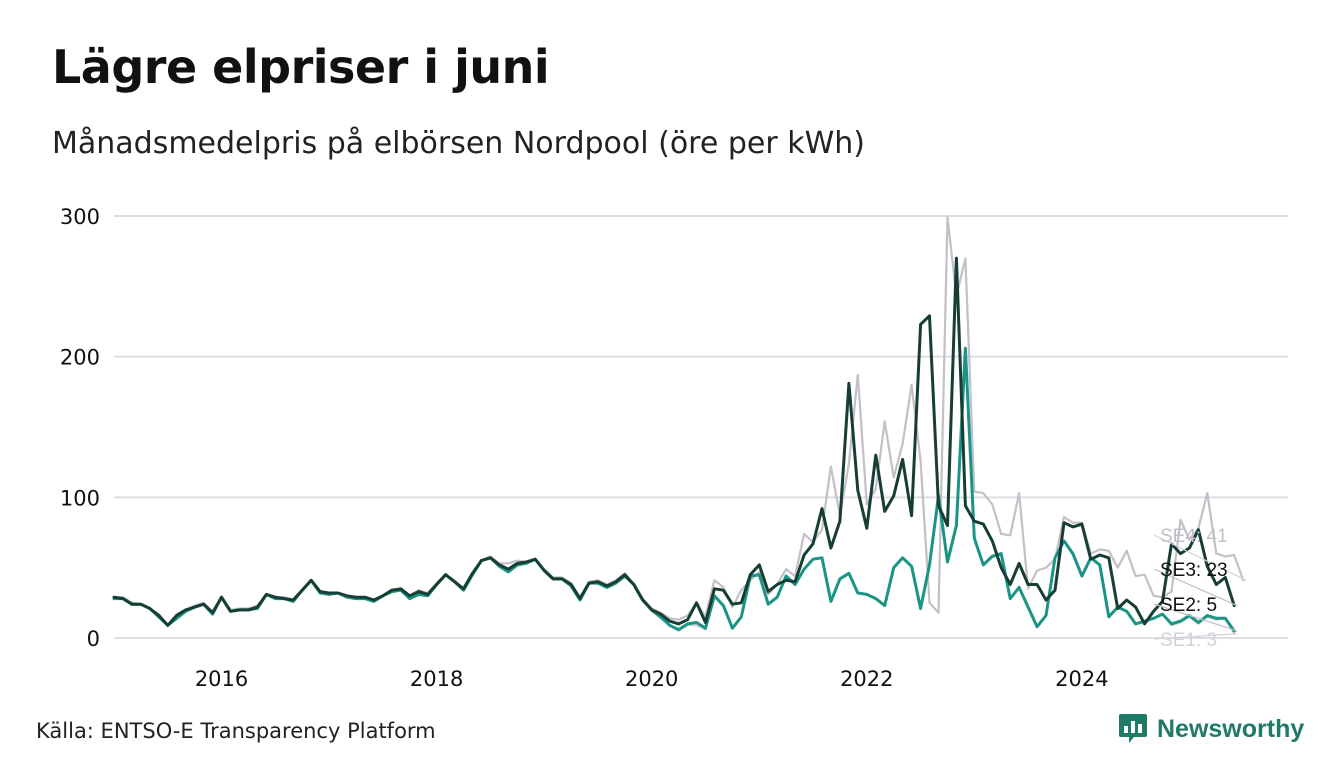 The width and height of the screenshot is (1340, 780). I want to click on brand-logo: Newsworthy, so click(1211, 729).